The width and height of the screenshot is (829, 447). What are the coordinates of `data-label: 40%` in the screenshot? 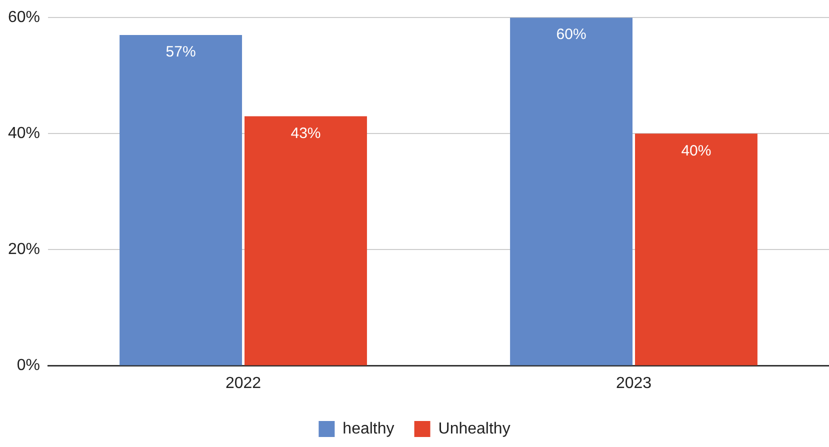 It's located at (696, 151).